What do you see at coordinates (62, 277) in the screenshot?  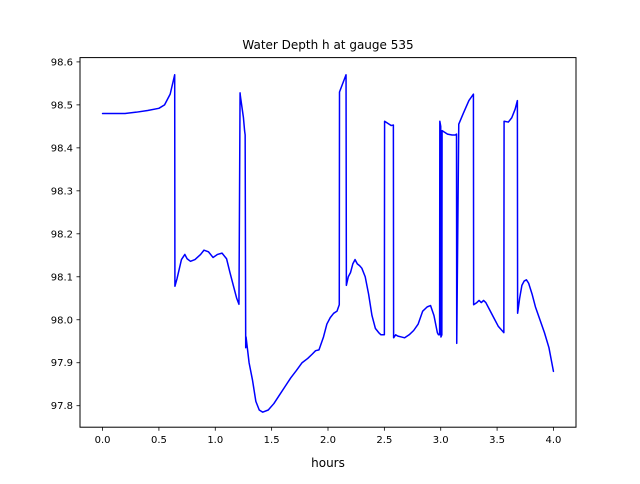 I see `y-tick-label: 98.1` at bounding box center [62, 277].